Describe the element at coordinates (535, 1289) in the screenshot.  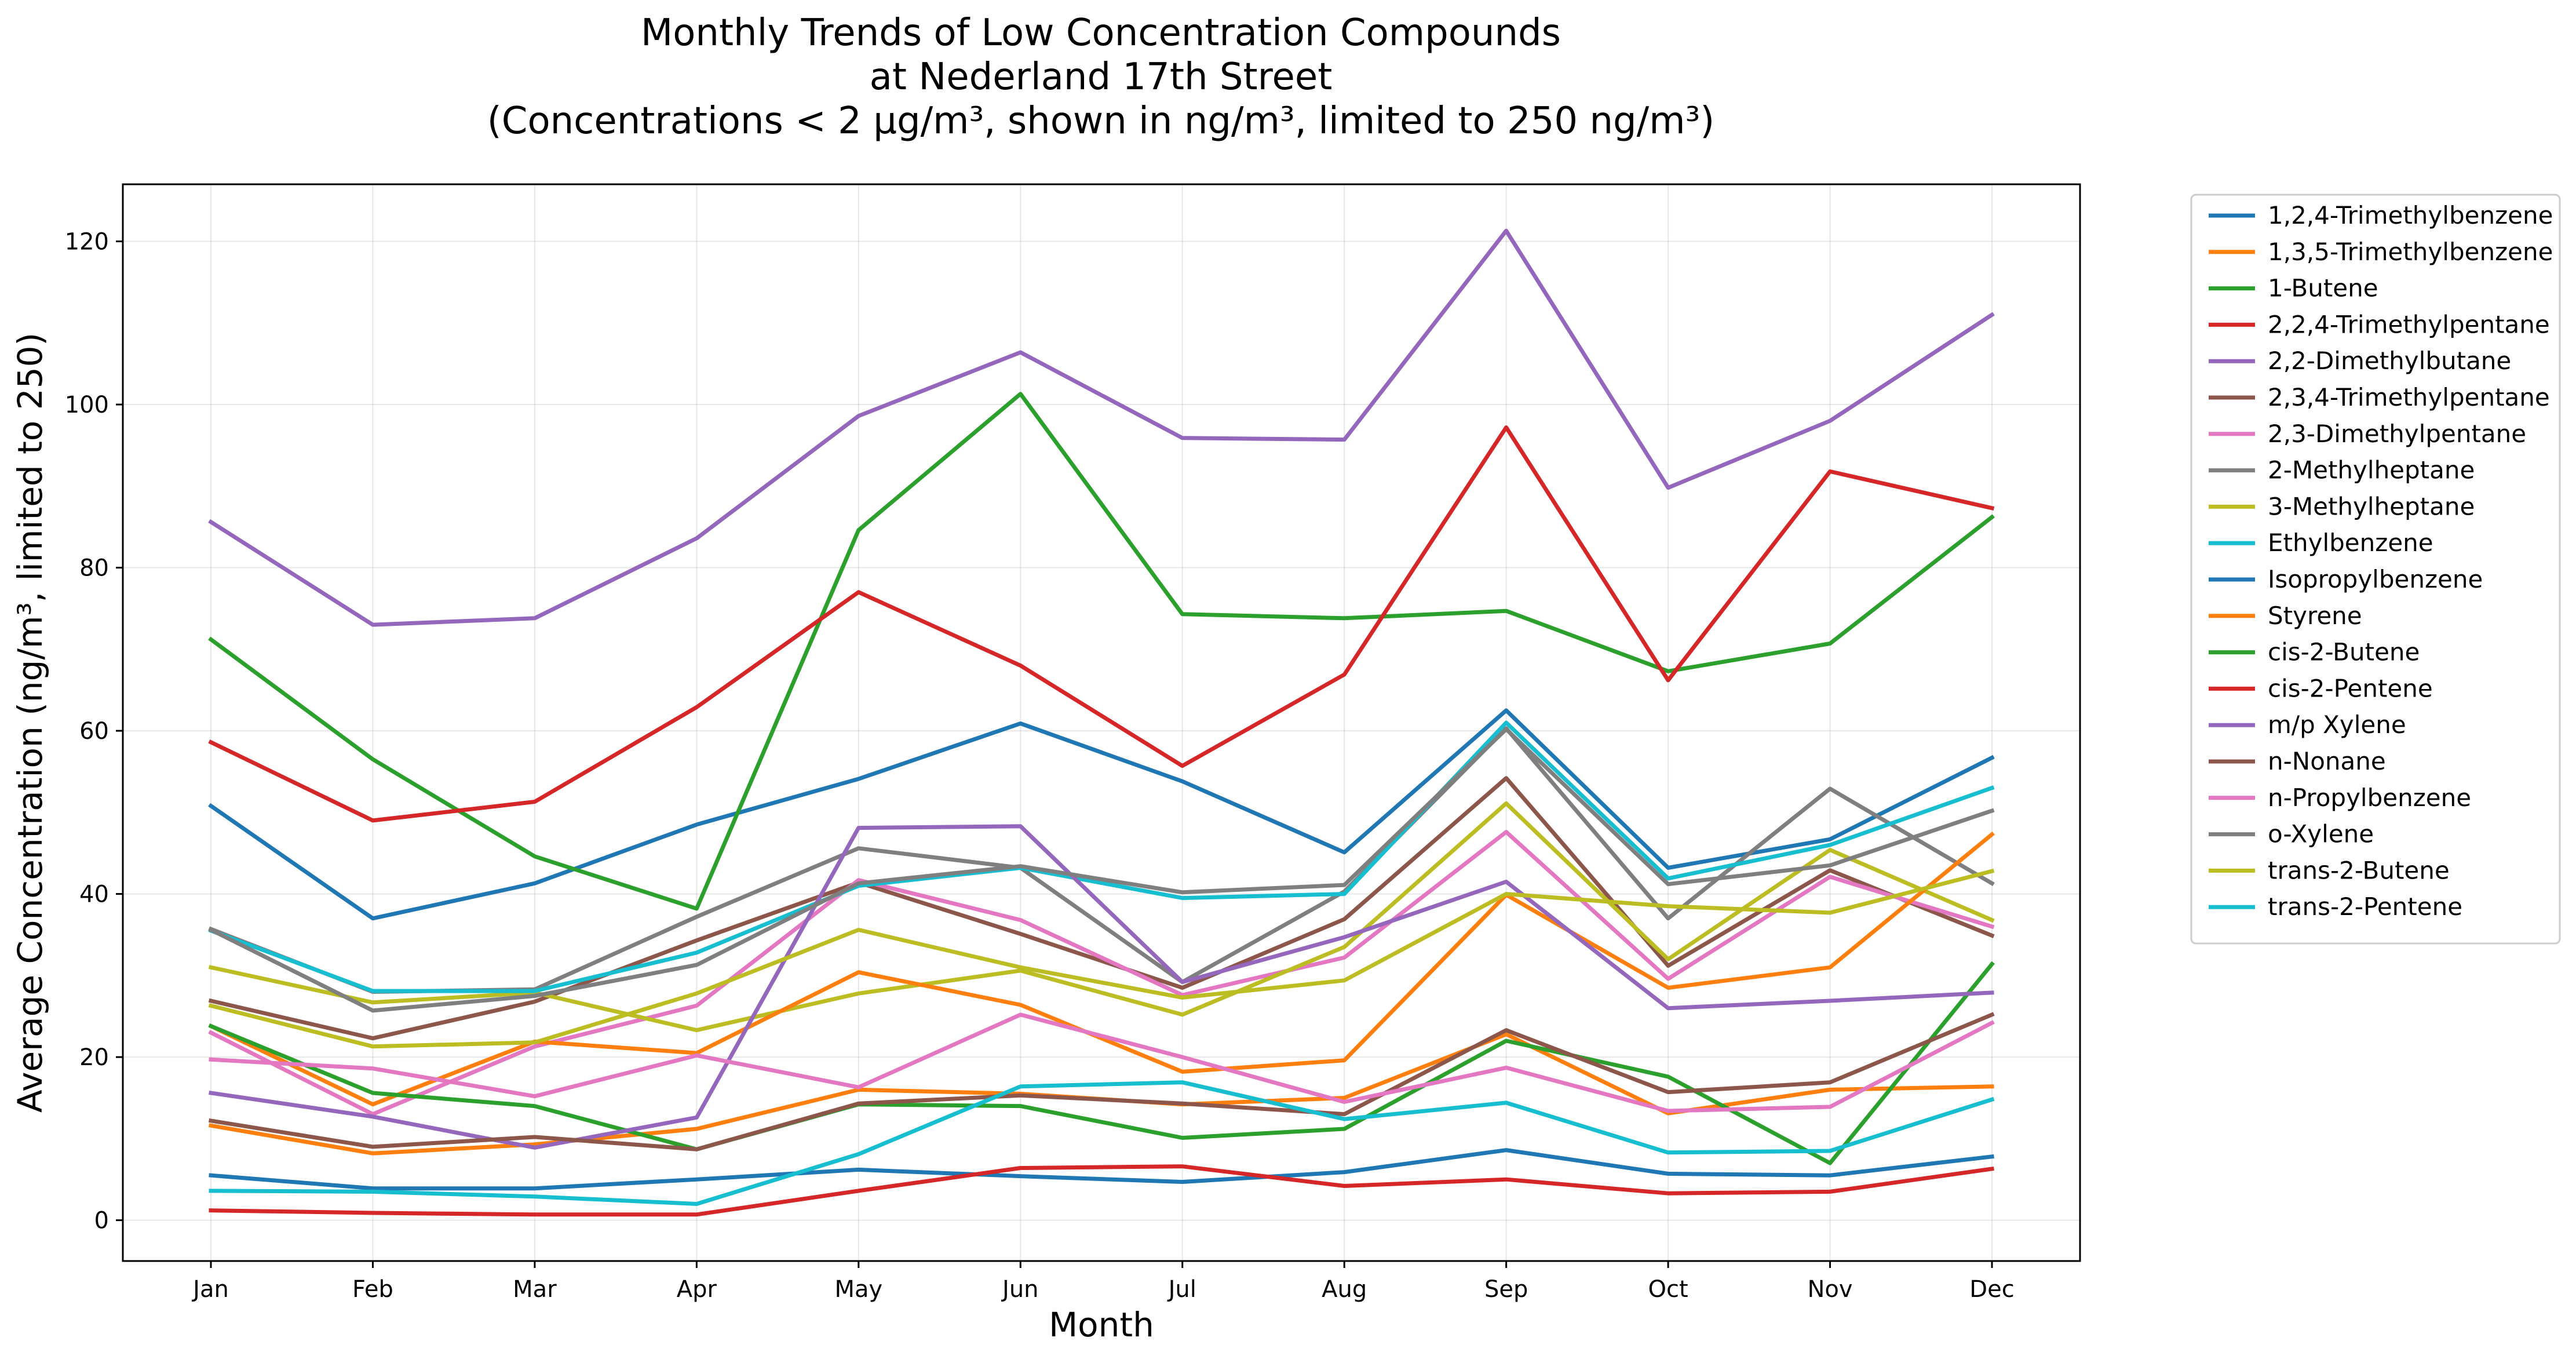
I see `x-tick-label: Mar` at that location.